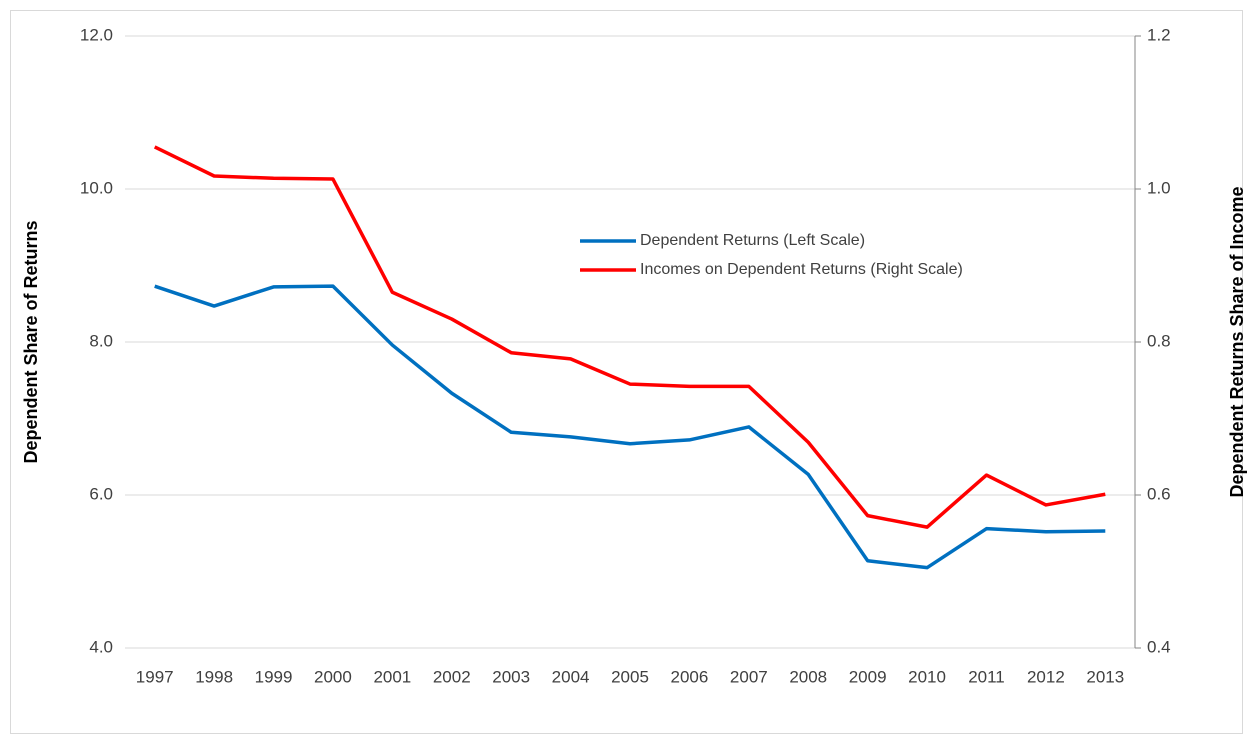 Image resolution: width=1253 pixels, height=749 pixels. Describe the element at coordinates (31, 341) in the screenshot. I see `y-axis-title: Dependent Share of Returns` at that location.